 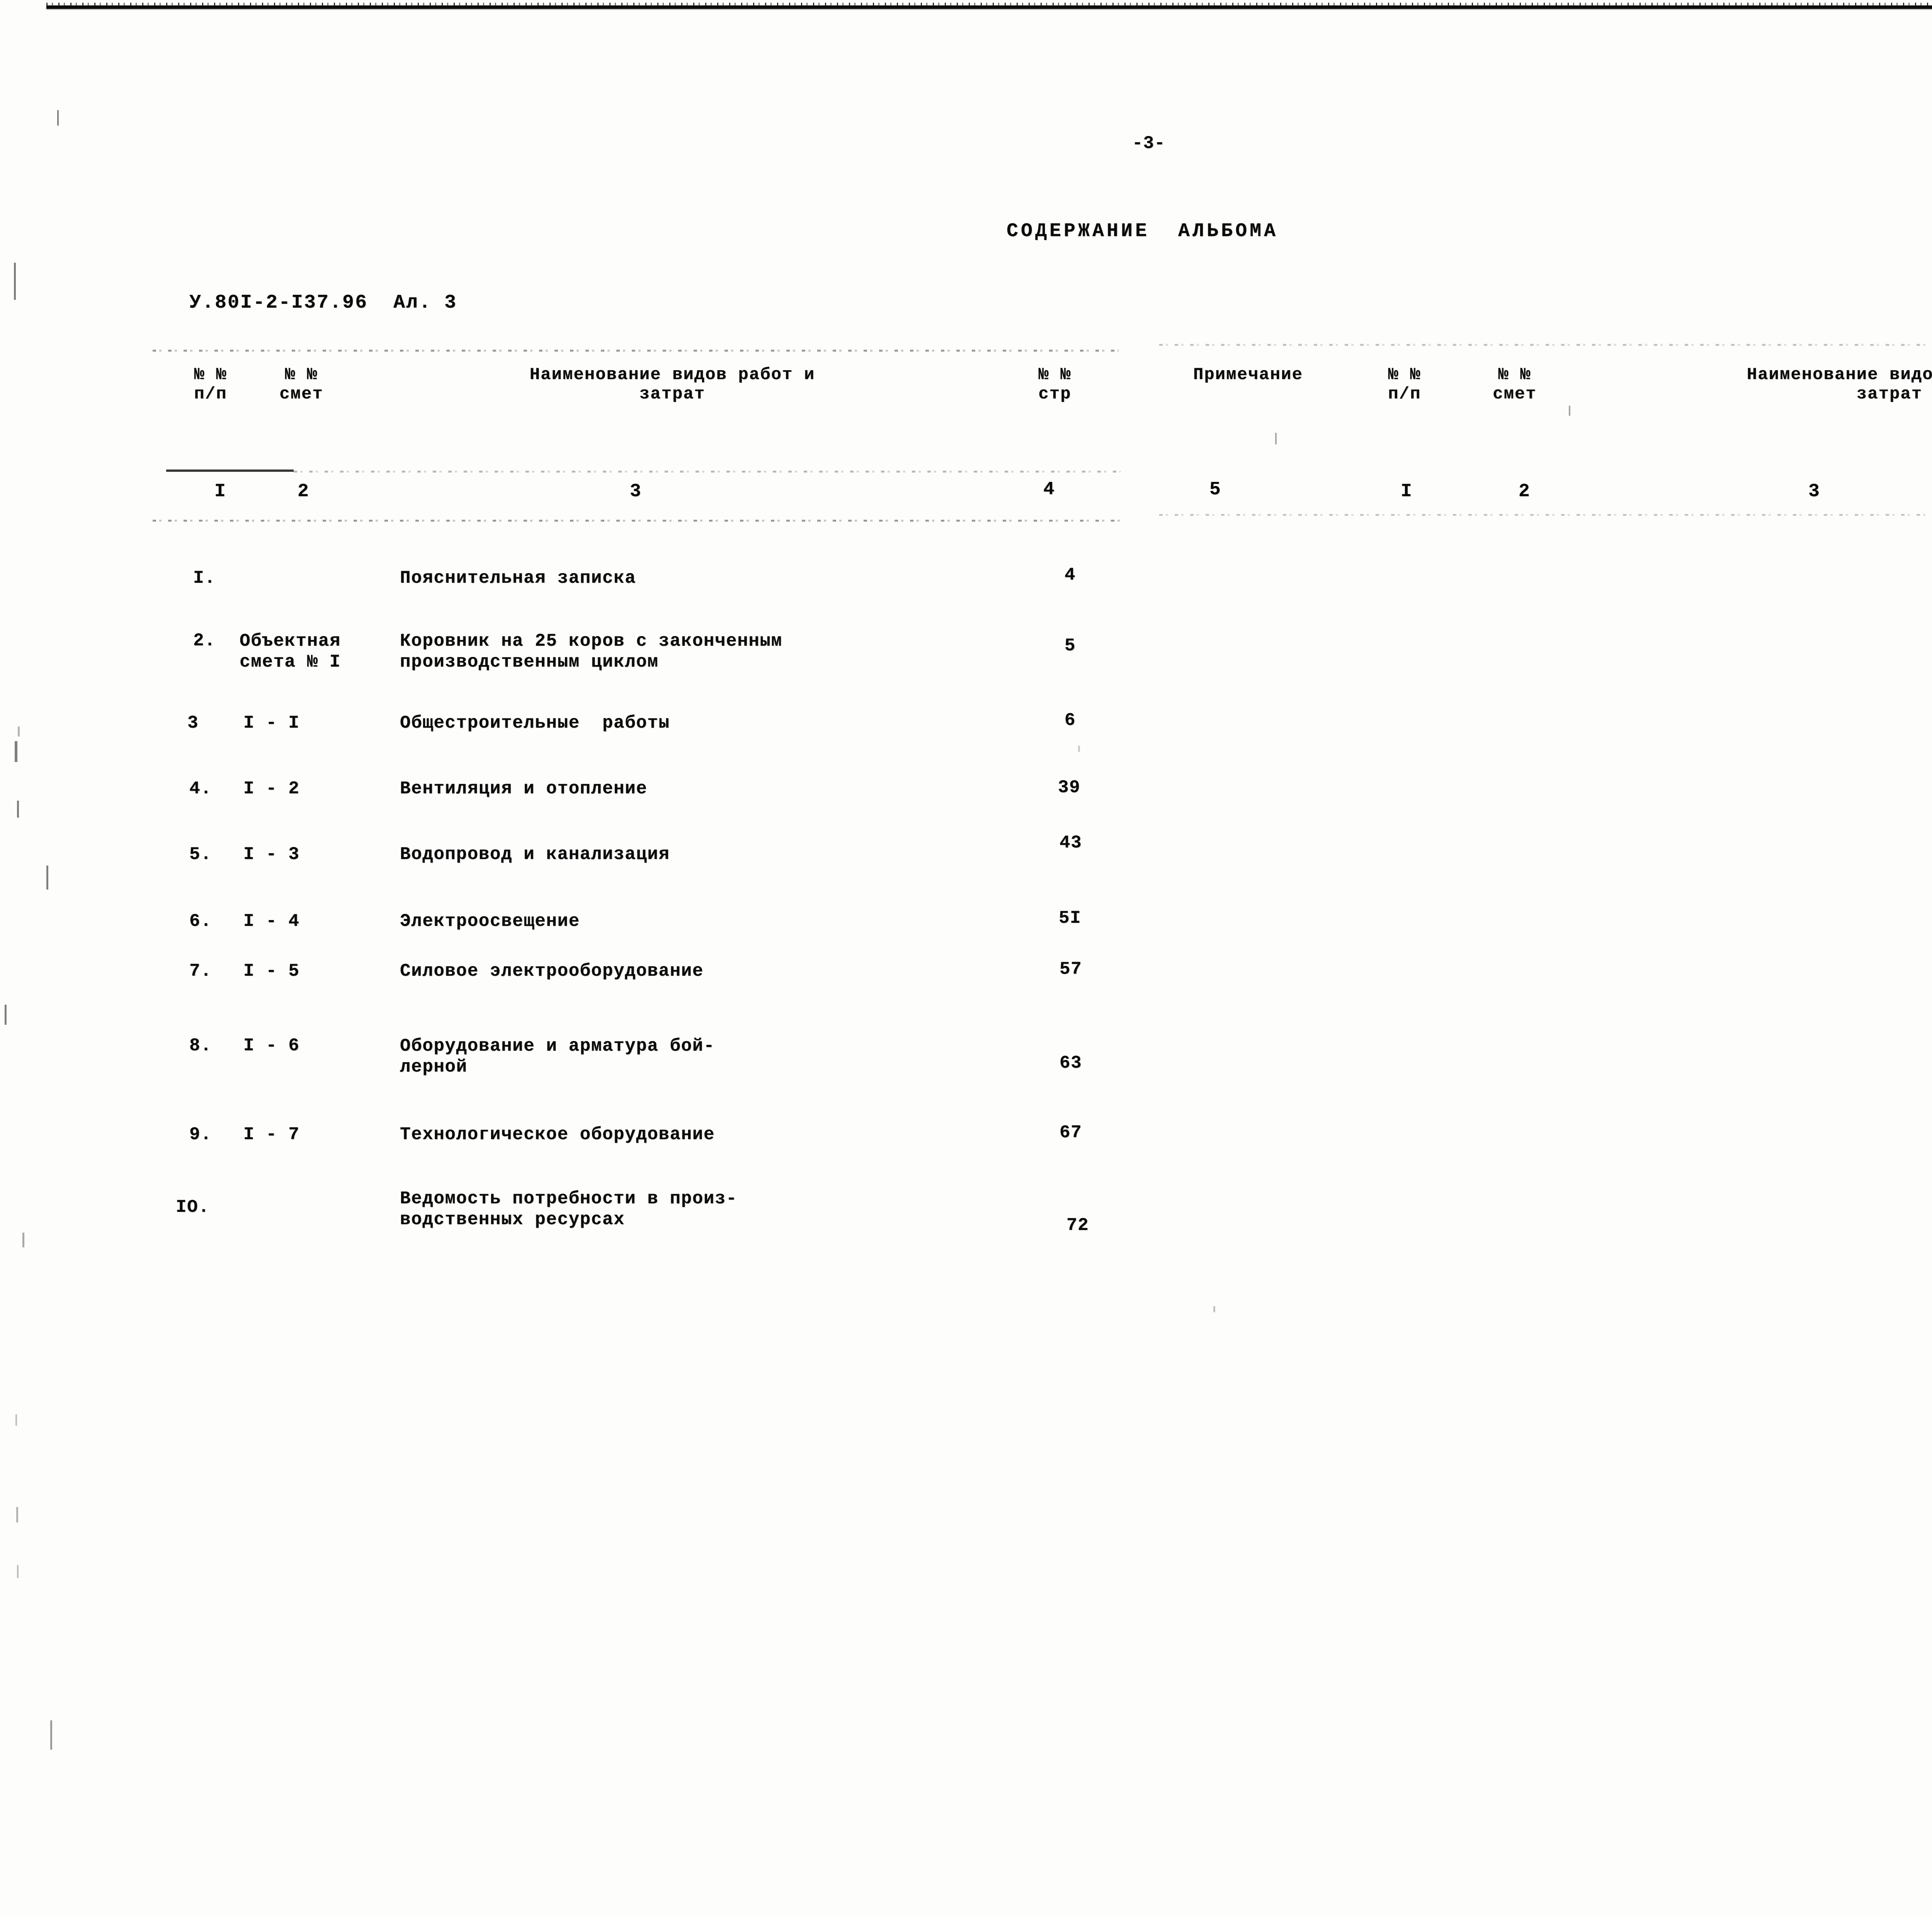 I want to click on table-row: 5., so click(x=200, y=854).